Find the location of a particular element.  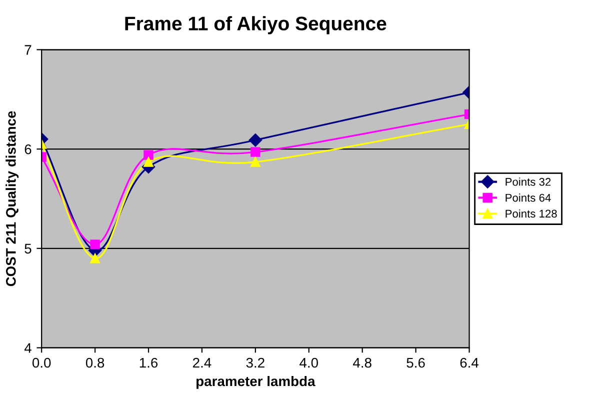

x-axis-title: parameter lambda is located at coordinates (256, 382).